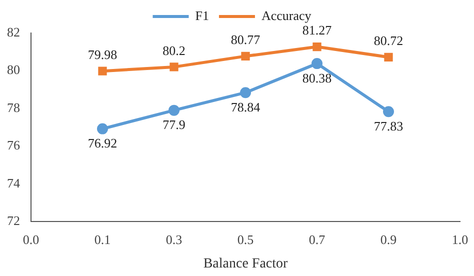  What do you see at coordinates (31, 239) in the screenshot?
I see `x-tick-label: 0.0` at bounding box center [31, 239].